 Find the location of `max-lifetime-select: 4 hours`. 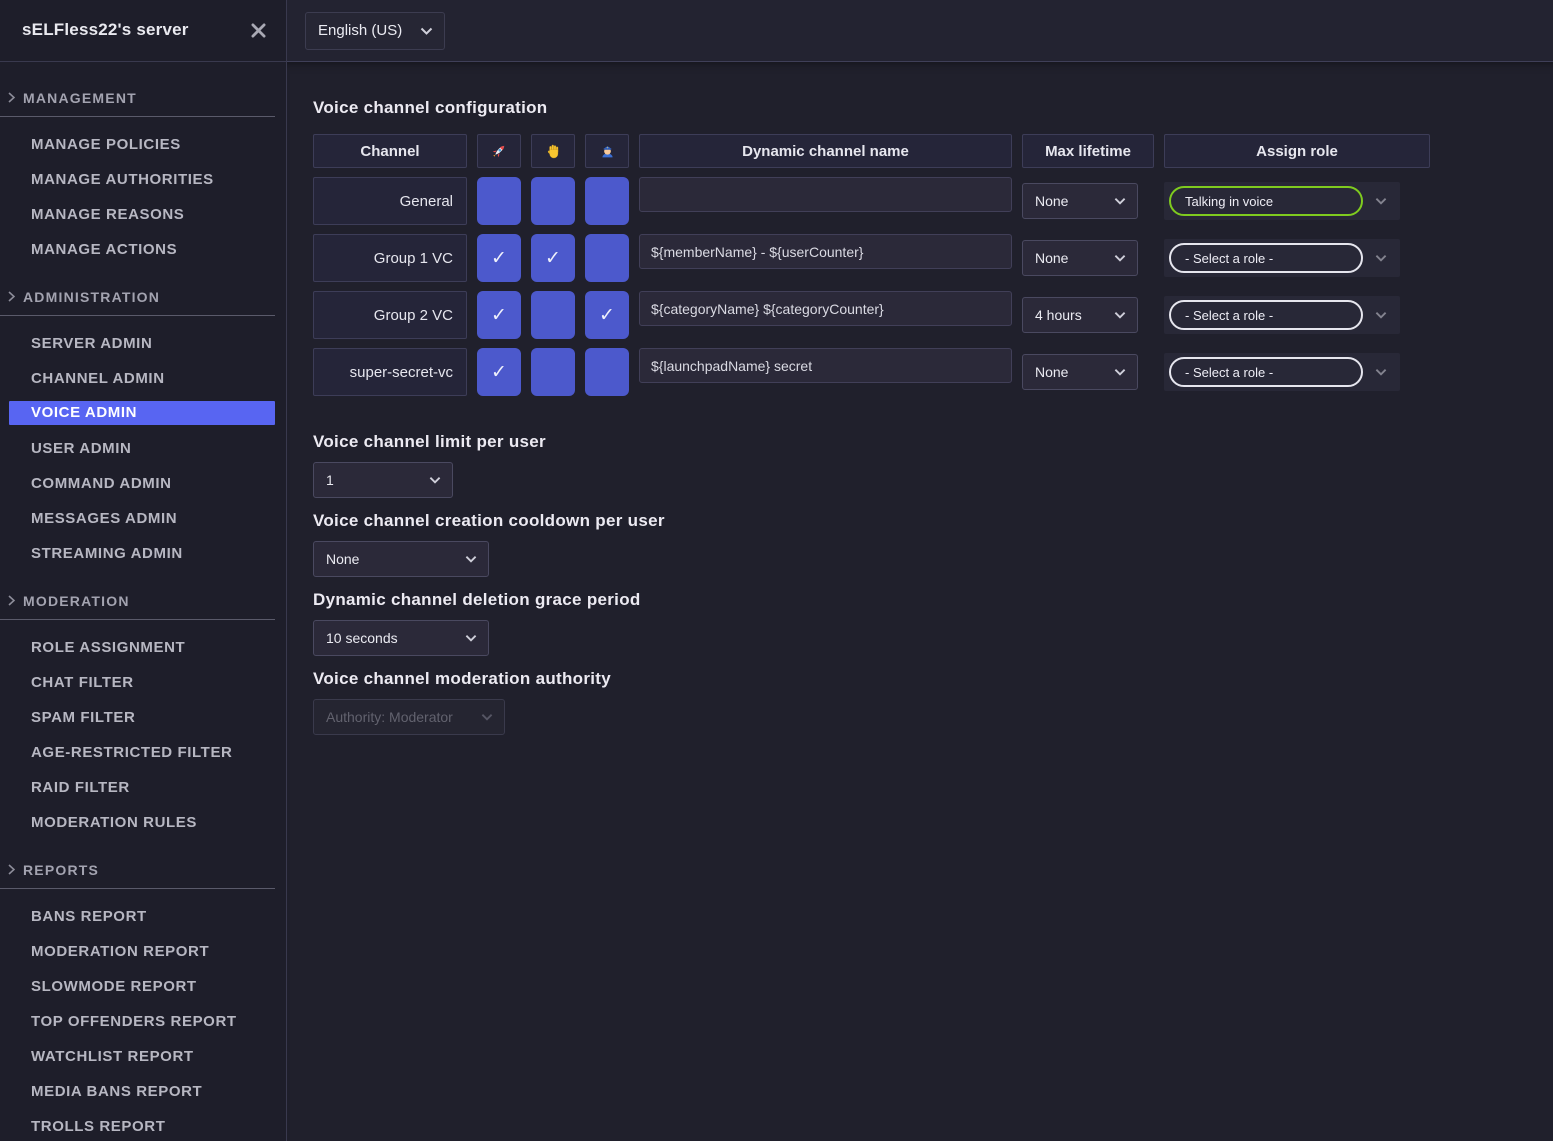

max-lifetime-select: 4 hours is located at coordinates (1080, 315).